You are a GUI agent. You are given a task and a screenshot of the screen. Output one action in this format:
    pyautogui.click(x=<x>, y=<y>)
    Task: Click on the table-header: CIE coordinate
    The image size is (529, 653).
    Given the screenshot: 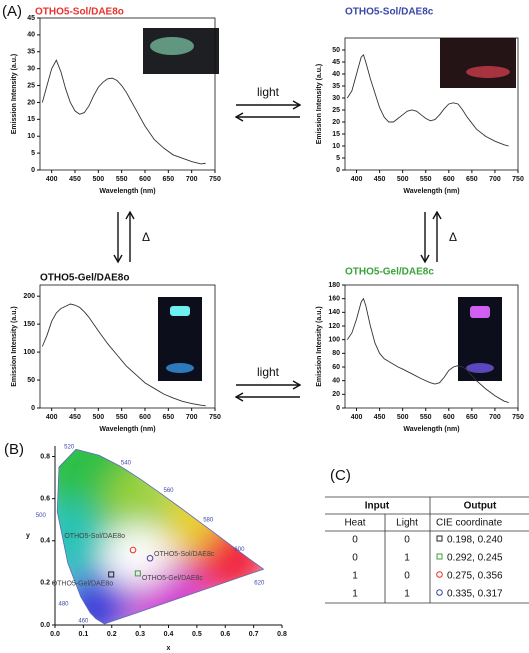 What is the action you would take?
    pyautogui.click(x=469, y=523)
    